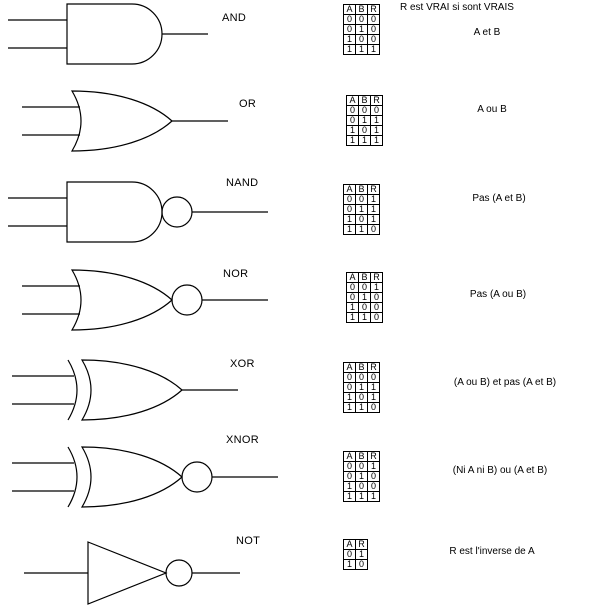 Image resolution: width=601 pixels, height=610 pixels. What do you see at coordinates (248, 541) in the screenshot?
I see `not-gate-label: NOT` at bounding box center [248, 541].